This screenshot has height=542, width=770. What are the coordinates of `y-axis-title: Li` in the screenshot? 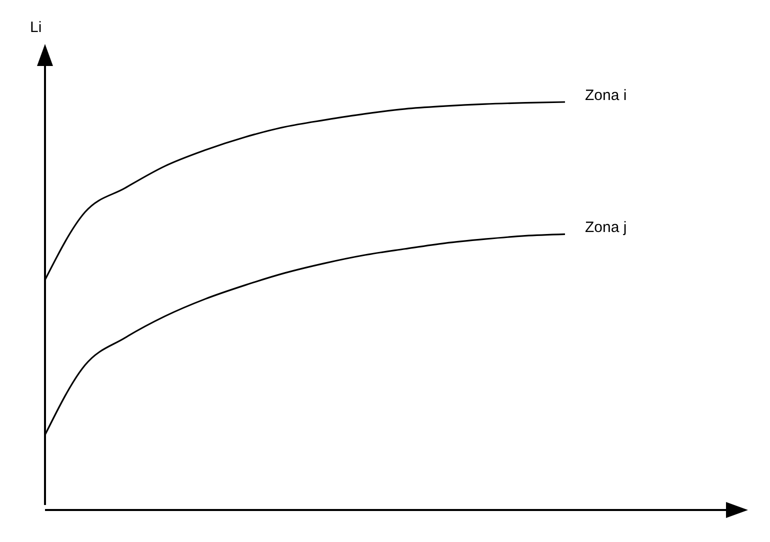 It's located at (36, 27).